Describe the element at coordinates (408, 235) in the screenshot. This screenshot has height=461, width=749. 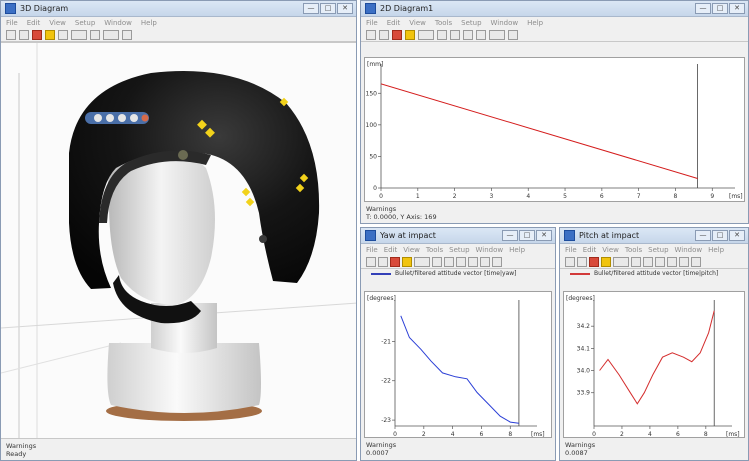
I see `window-title-yaw: Yaw at impact` at that location.